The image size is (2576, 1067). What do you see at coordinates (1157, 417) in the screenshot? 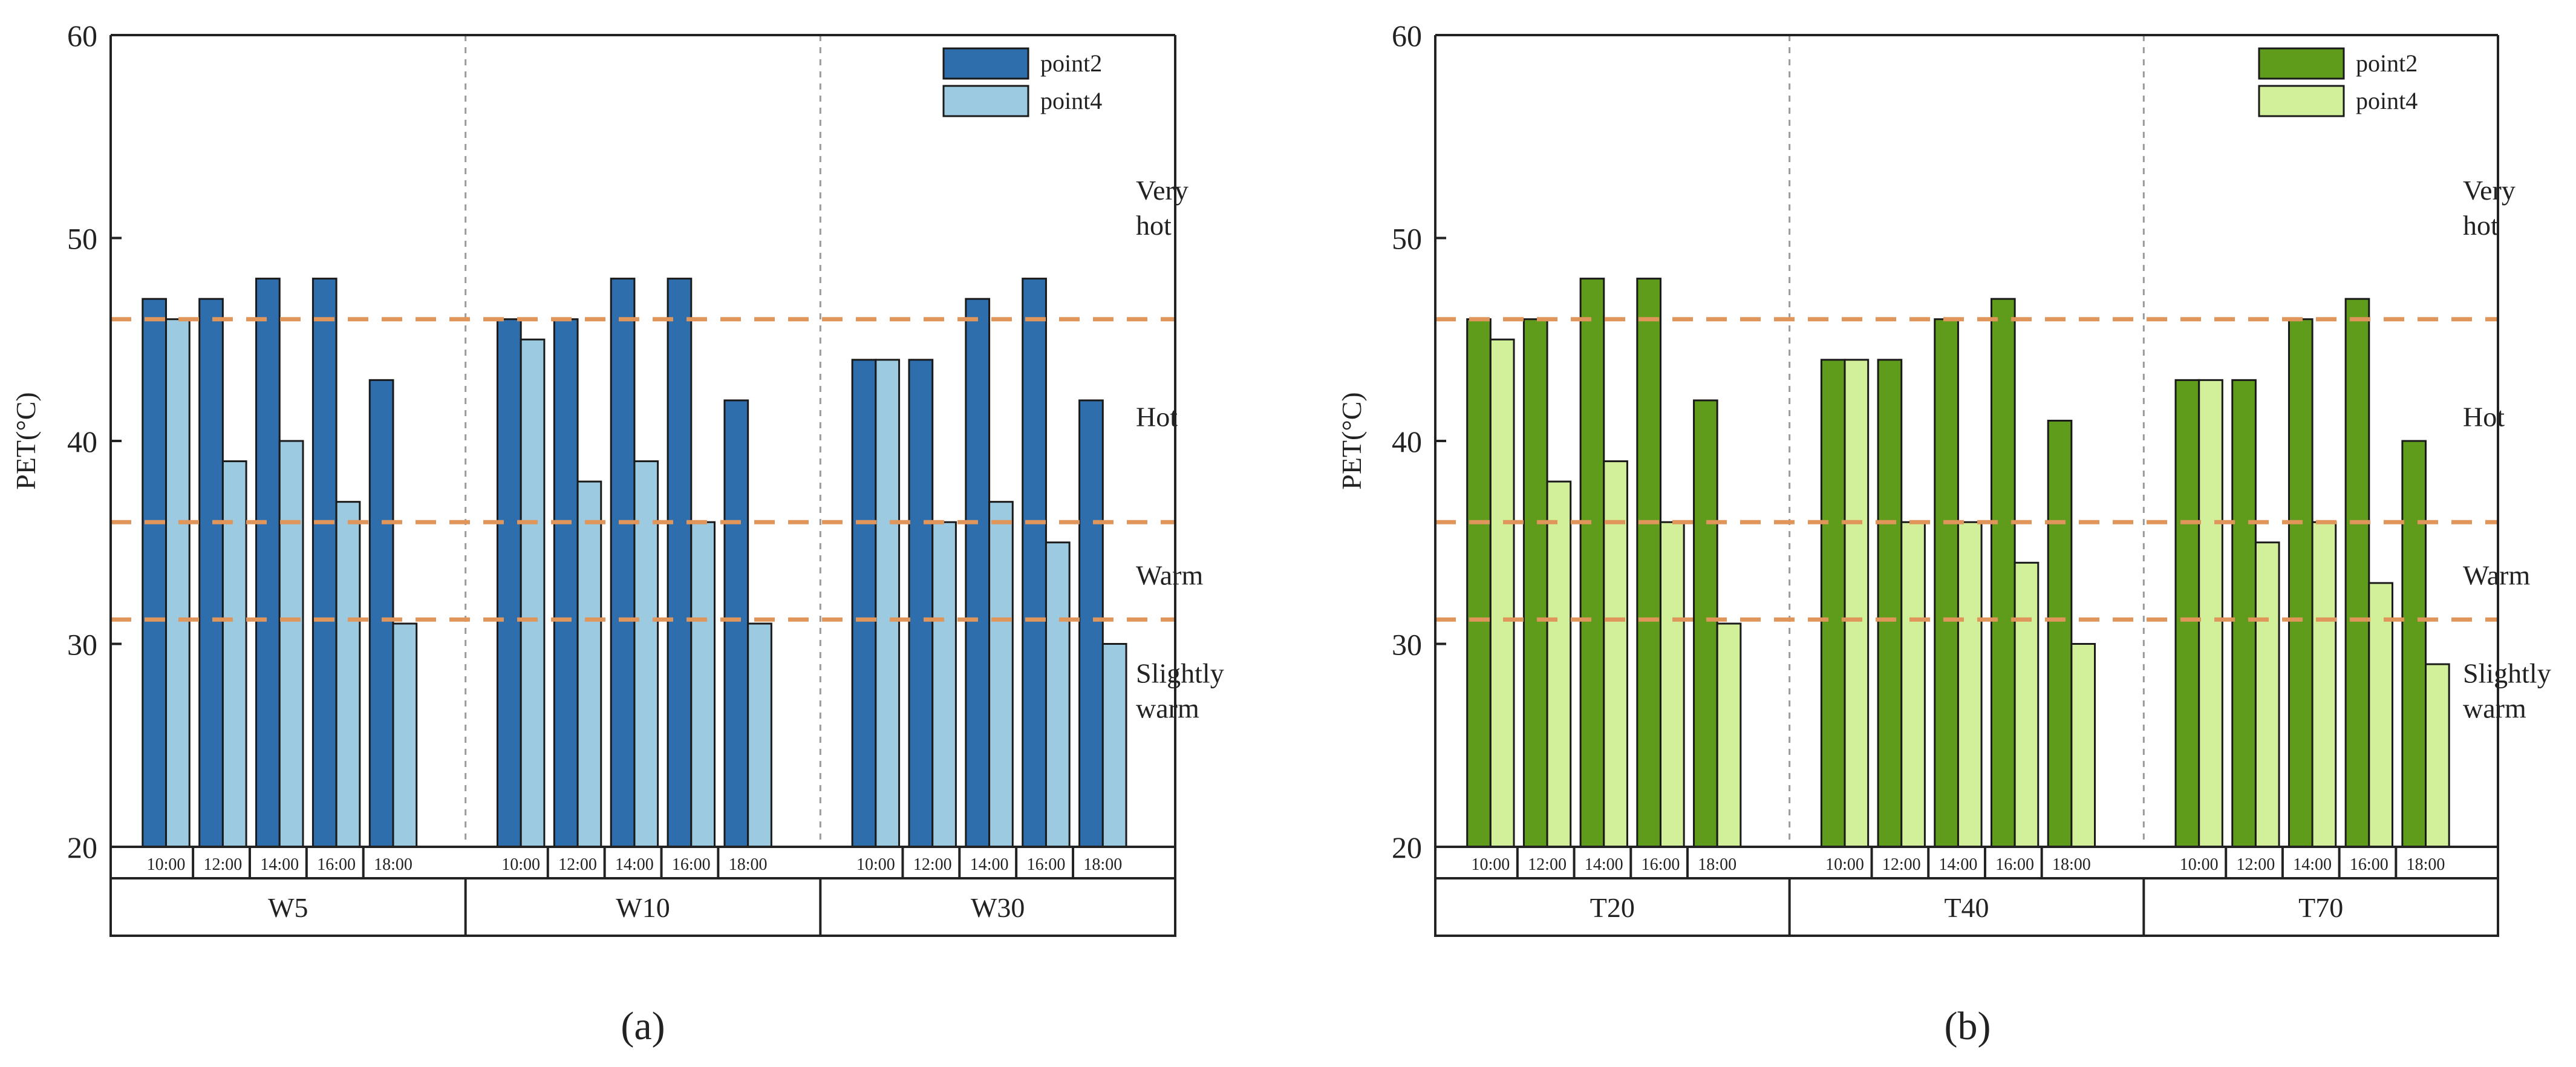
I see `zone-label: Hot` at bounding box center [1157, 417].